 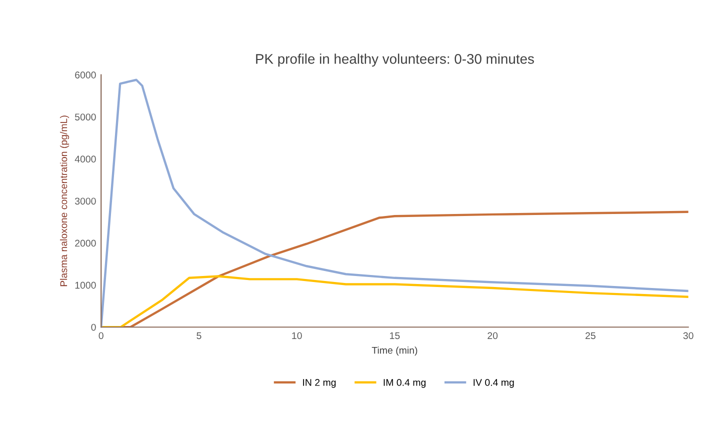 What do you see at coordinates (395, 336) in the screenshot?
I see `x-tick-label: 15` at bounding box center [395, 336].